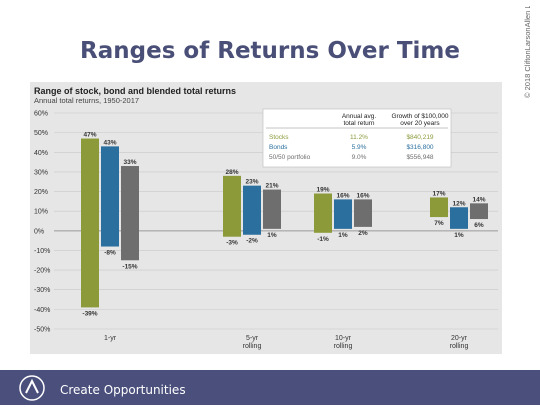 This screenshot has width=540, height=407. Describe the element at coordinates (41, 172) in the screenshot. I see `y-tick-label: 30%` at that location.